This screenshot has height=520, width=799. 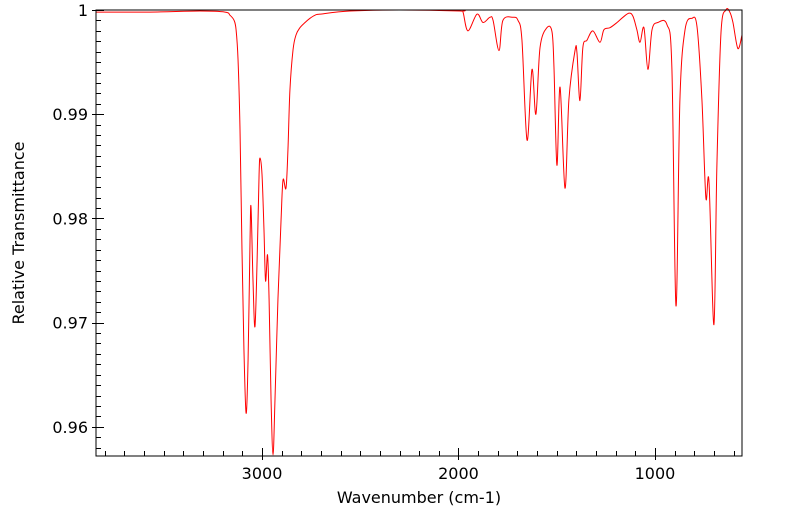 What do you see at coordinates (83, 10) in the screenshot?
I see `y-tick-label: 1` at bounding box center [83, 10].